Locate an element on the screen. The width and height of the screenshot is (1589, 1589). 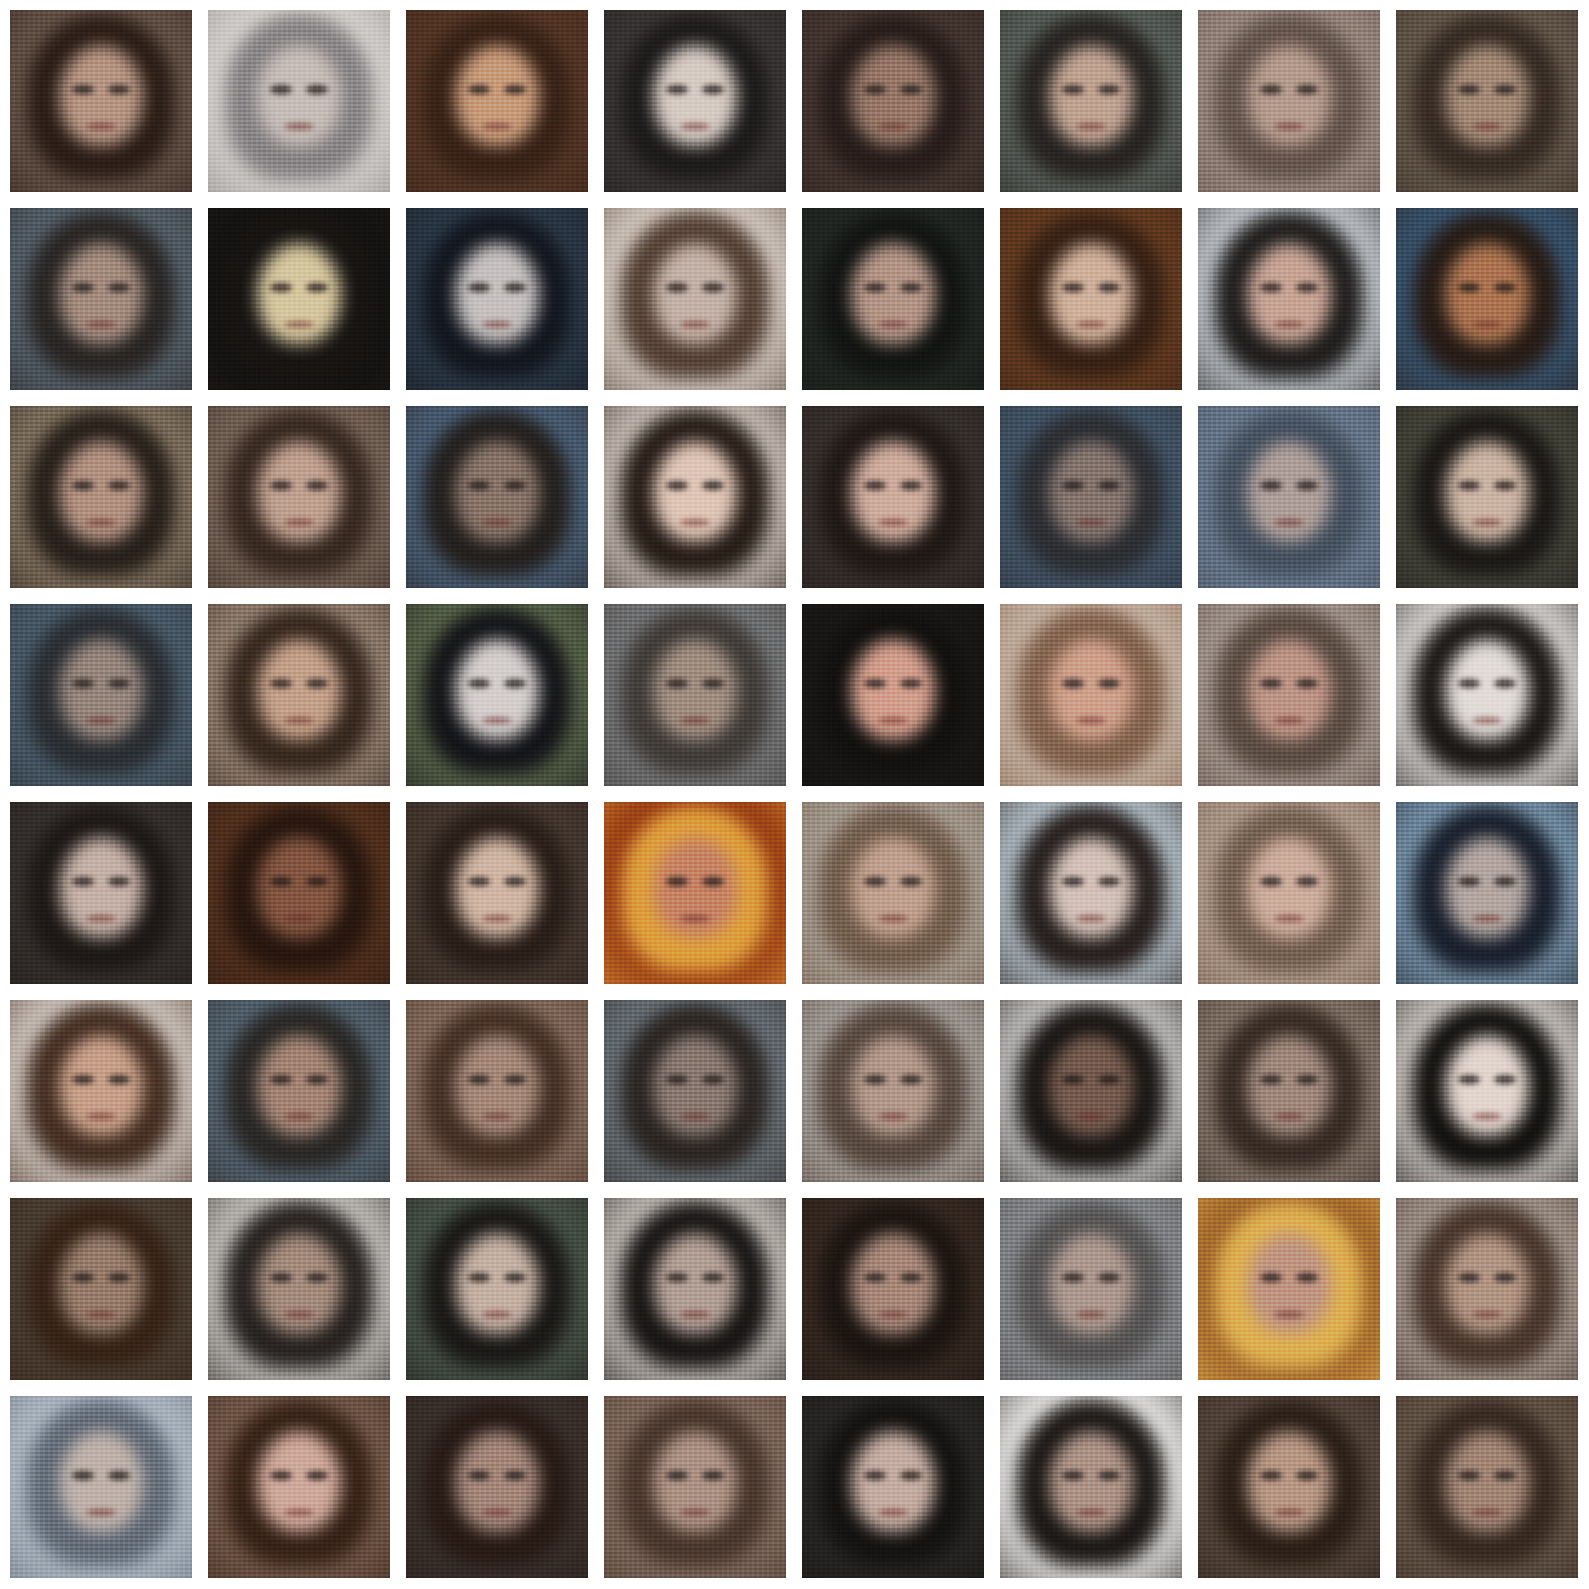
face-tile-r1-c2 is located at coordinates (299, 101).